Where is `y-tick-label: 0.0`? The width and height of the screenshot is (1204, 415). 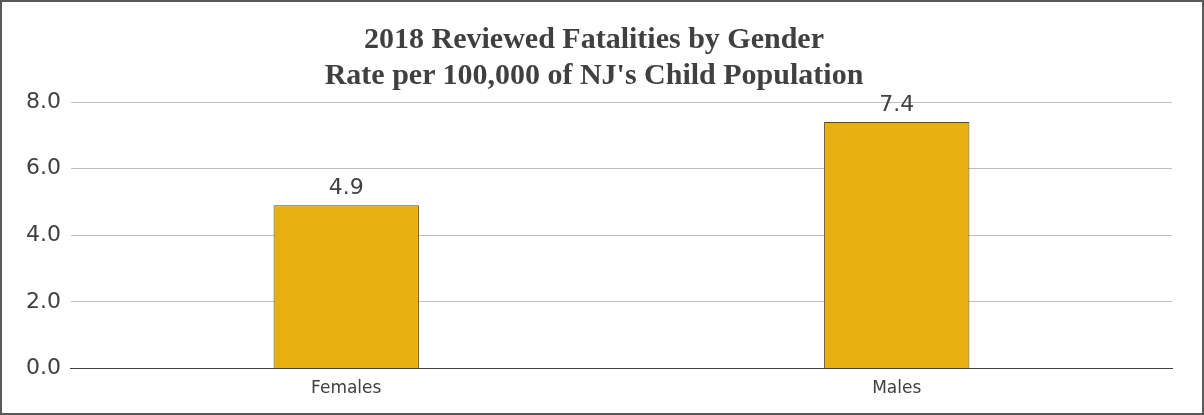
y-tick-label: 0.0 is located at coordinates (43, 367).